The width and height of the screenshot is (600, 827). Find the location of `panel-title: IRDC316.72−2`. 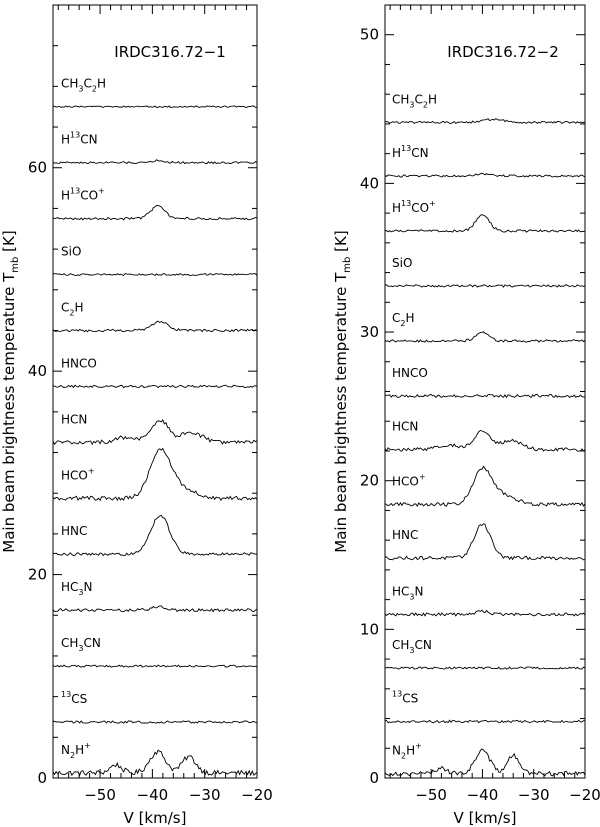

panel-title: IRDC316.72−2 is located at coordinates (502, 52).